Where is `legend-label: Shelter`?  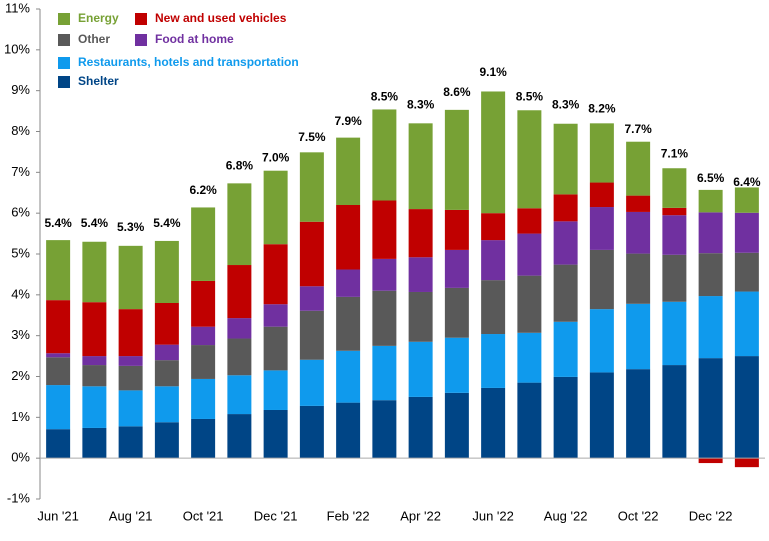
legend-label: Shelter is located at coordinates (98, 81).